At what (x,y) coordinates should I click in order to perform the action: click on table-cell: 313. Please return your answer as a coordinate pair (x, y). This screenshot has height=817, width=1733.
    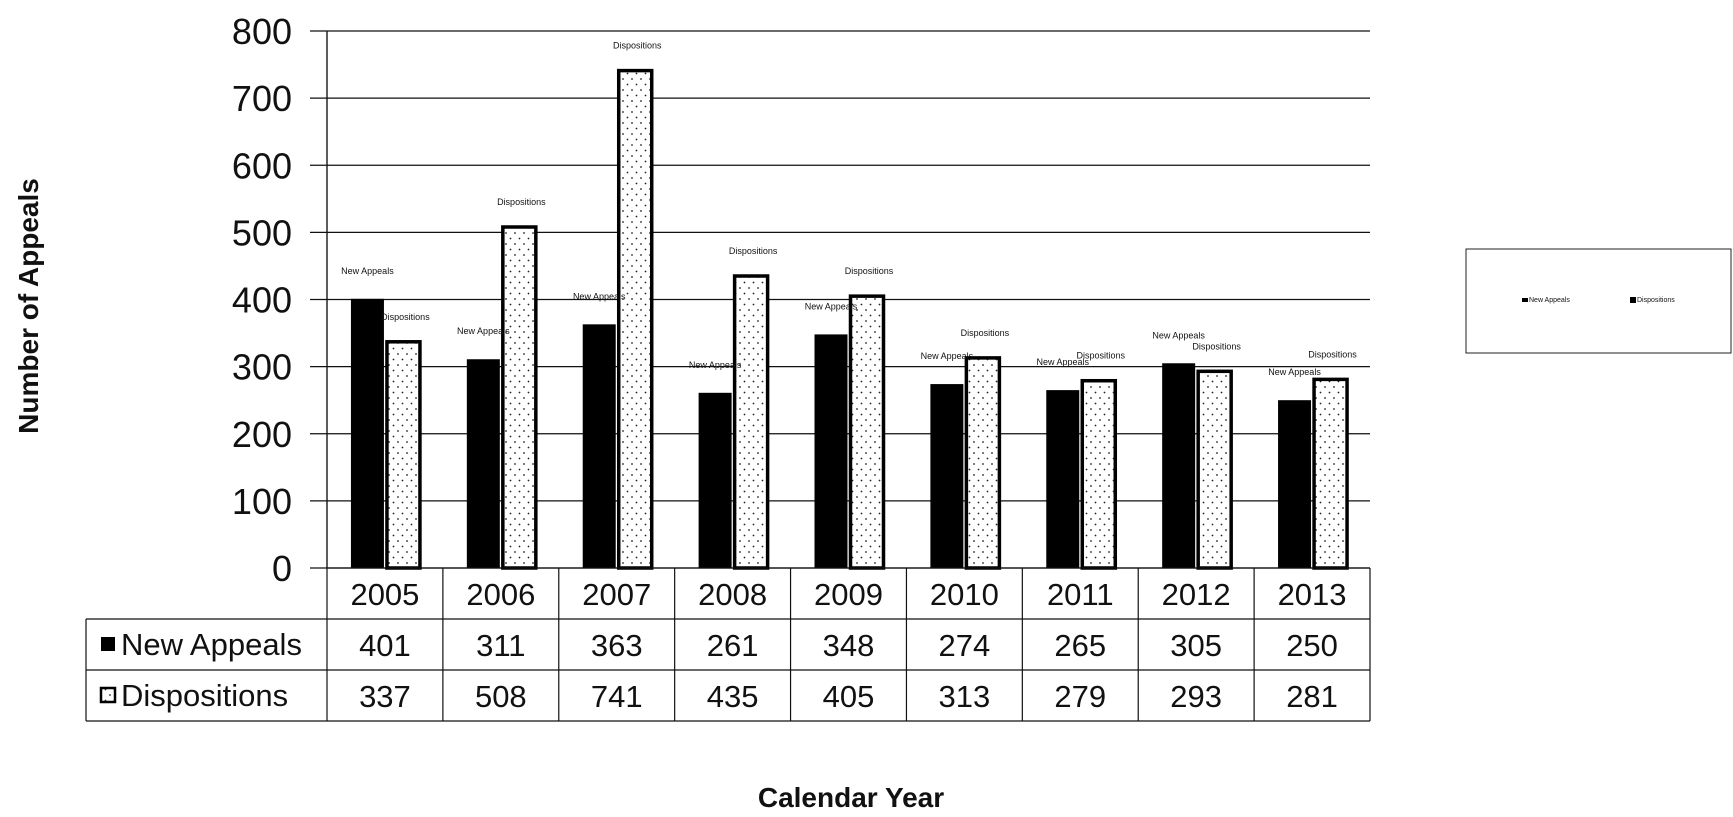
    Looking at the image, I should click on (965, 696).